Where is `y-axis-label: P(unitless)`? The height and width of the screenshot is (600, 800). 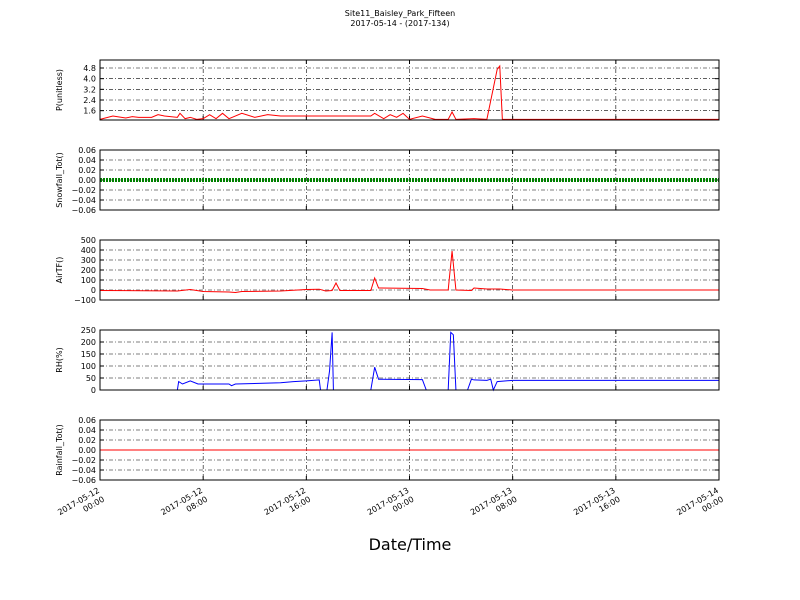
y-axis-label: P(unitless) is located at coordinates (59, 90).